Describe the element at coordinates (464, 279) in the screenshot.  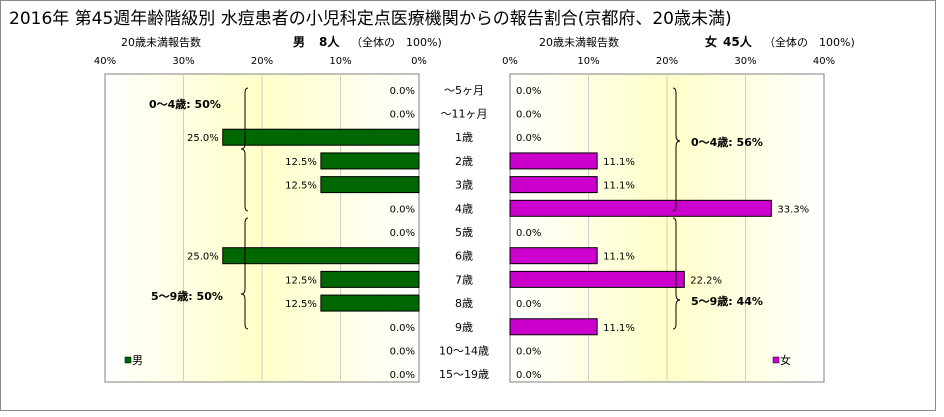
I see `category-label: 7歳` at that location.